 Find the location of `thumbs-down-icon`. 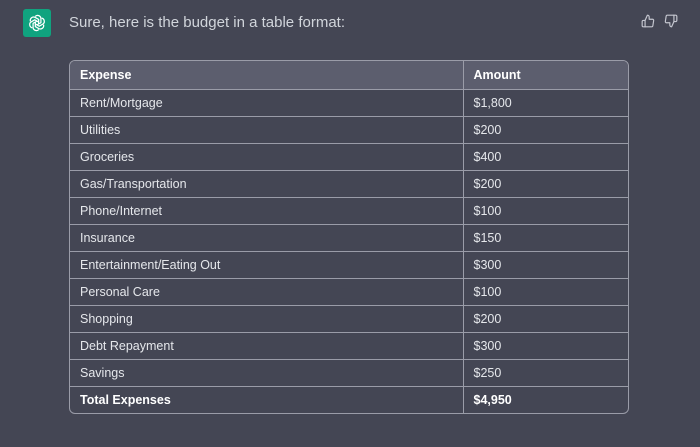

thumbs-down-icon is located at coordinates (670, 20).